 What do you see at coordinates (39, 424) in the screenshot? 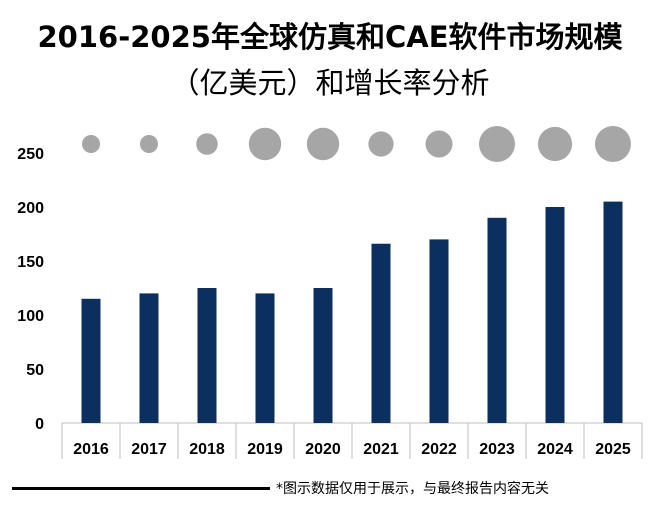
I see `y-tick-label: 0` at bounding box center [39, 424].